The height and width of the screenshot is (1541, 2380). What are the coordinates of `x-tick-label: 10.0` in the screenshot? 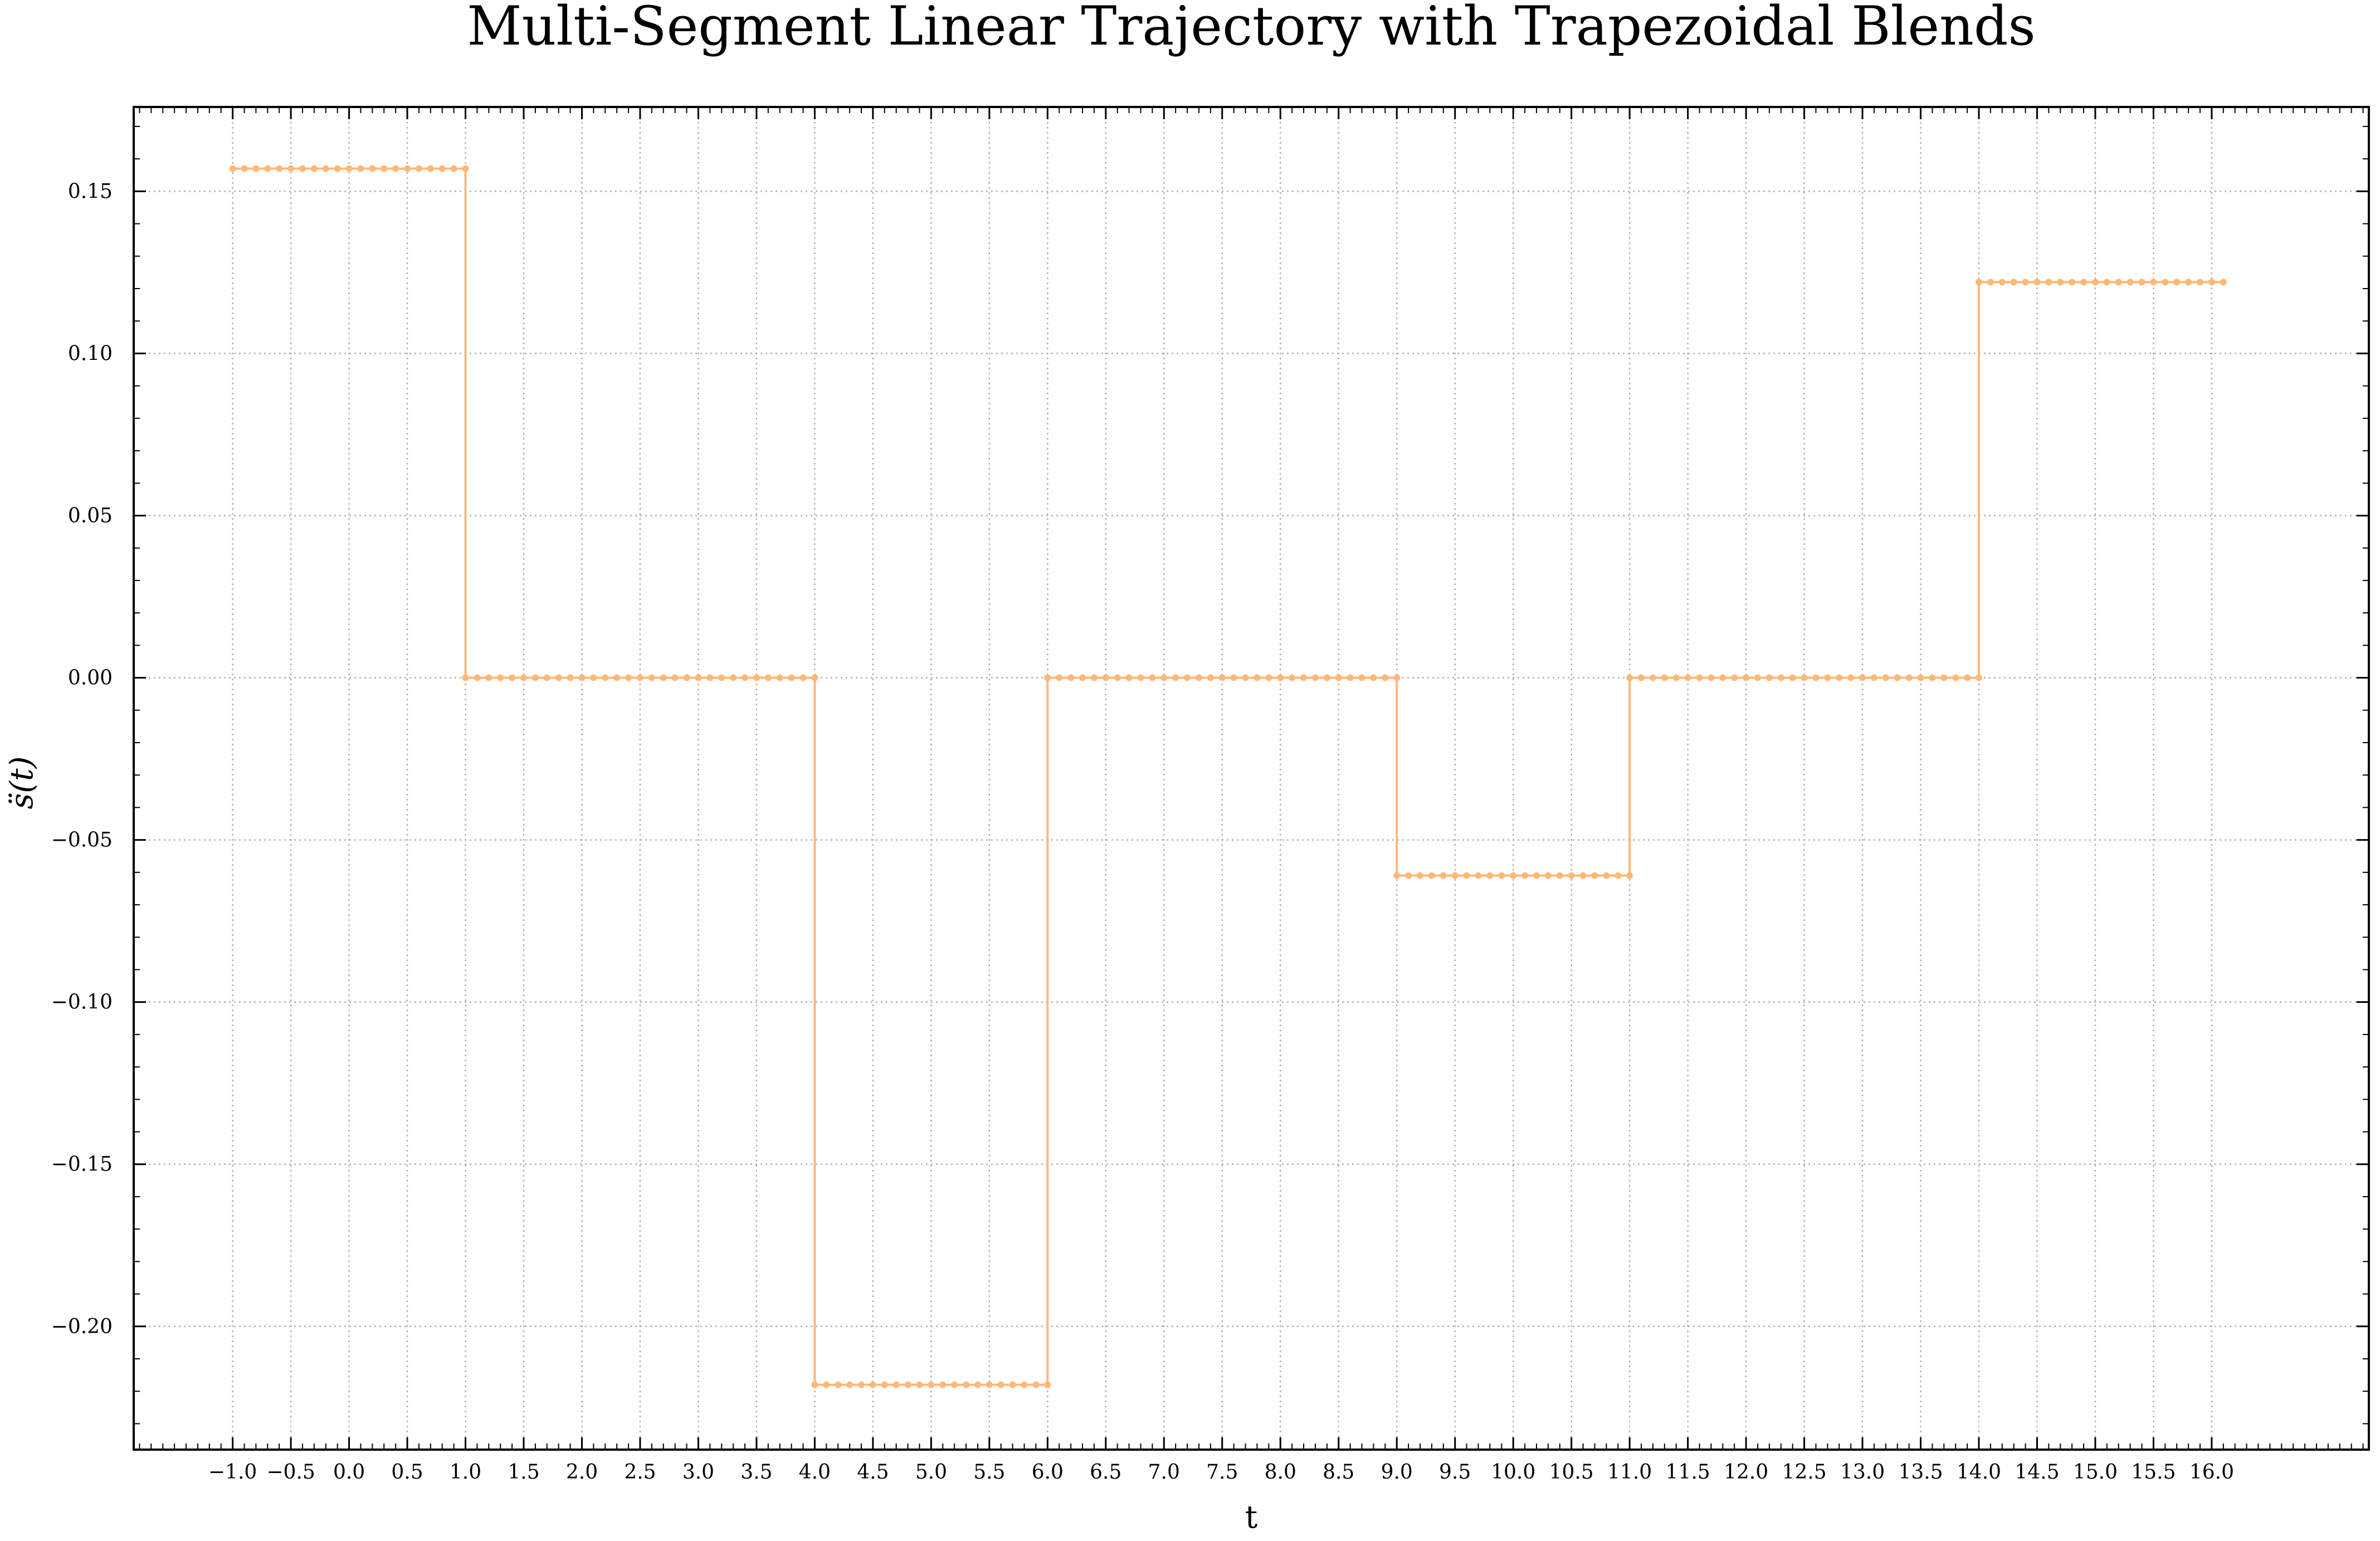 It's located at (1513, 1473).